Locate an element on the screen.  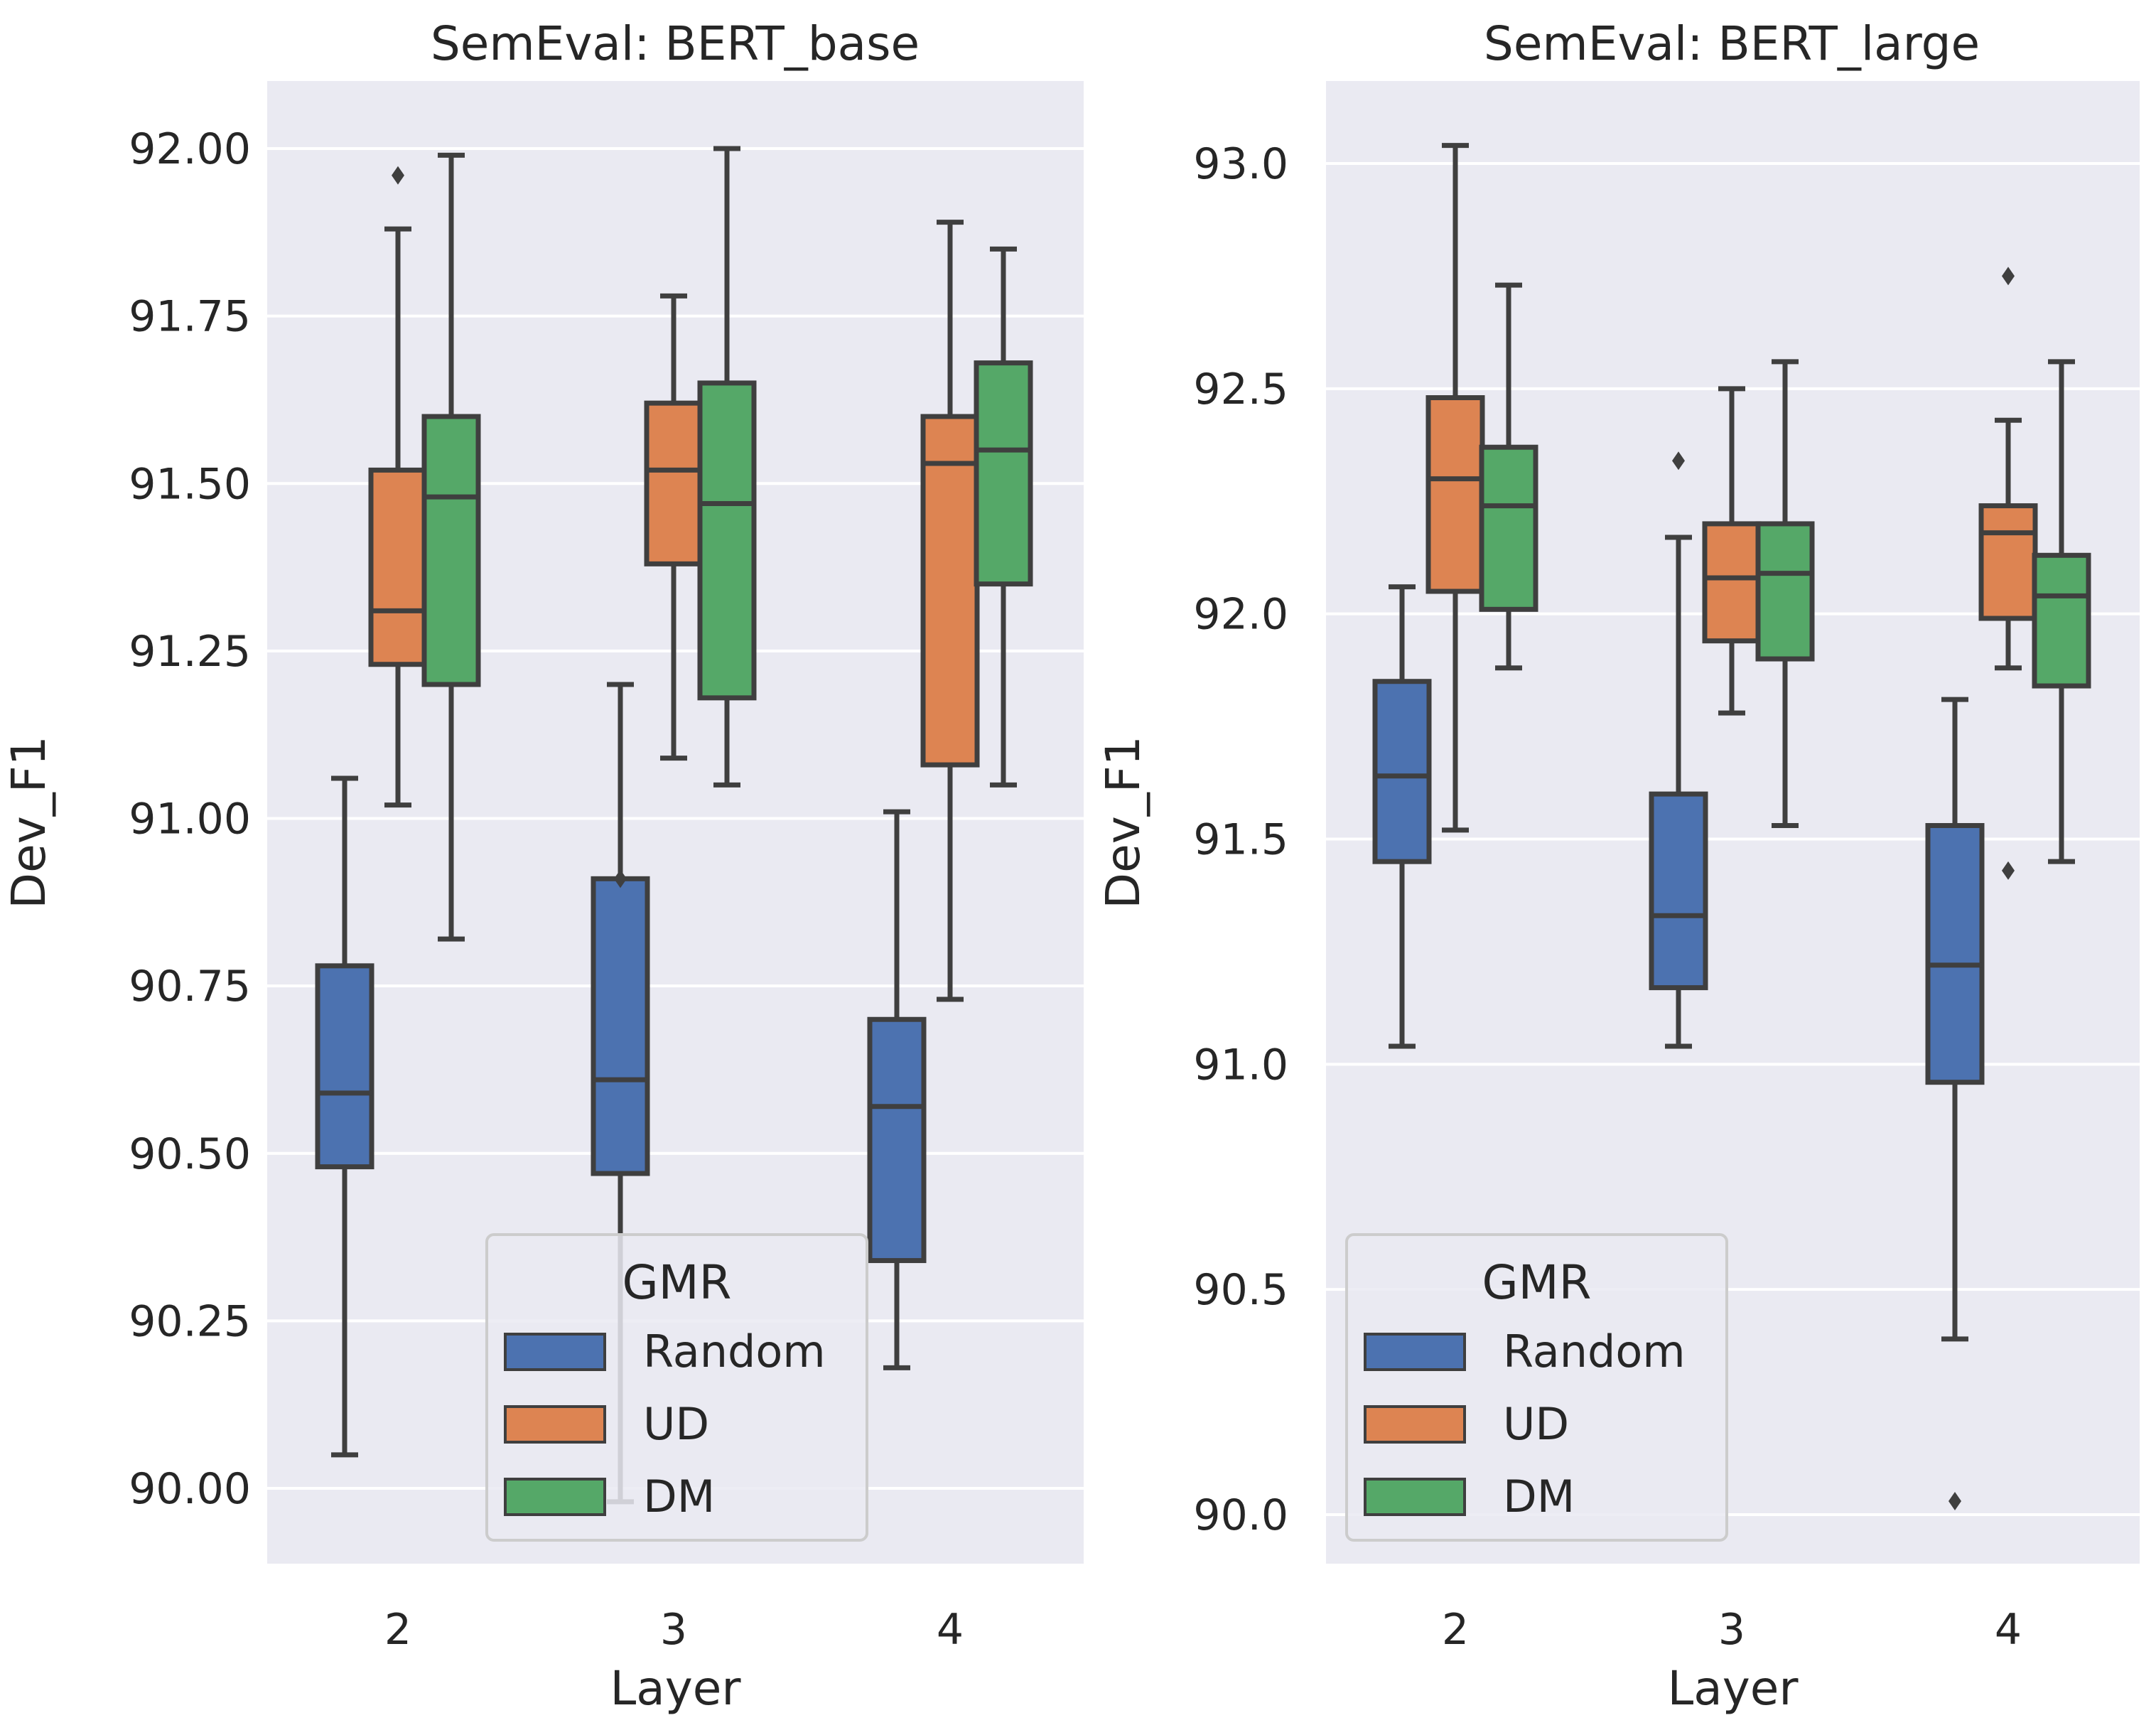
y-tick-label: 91.50 is located at coordinates (190, 484).